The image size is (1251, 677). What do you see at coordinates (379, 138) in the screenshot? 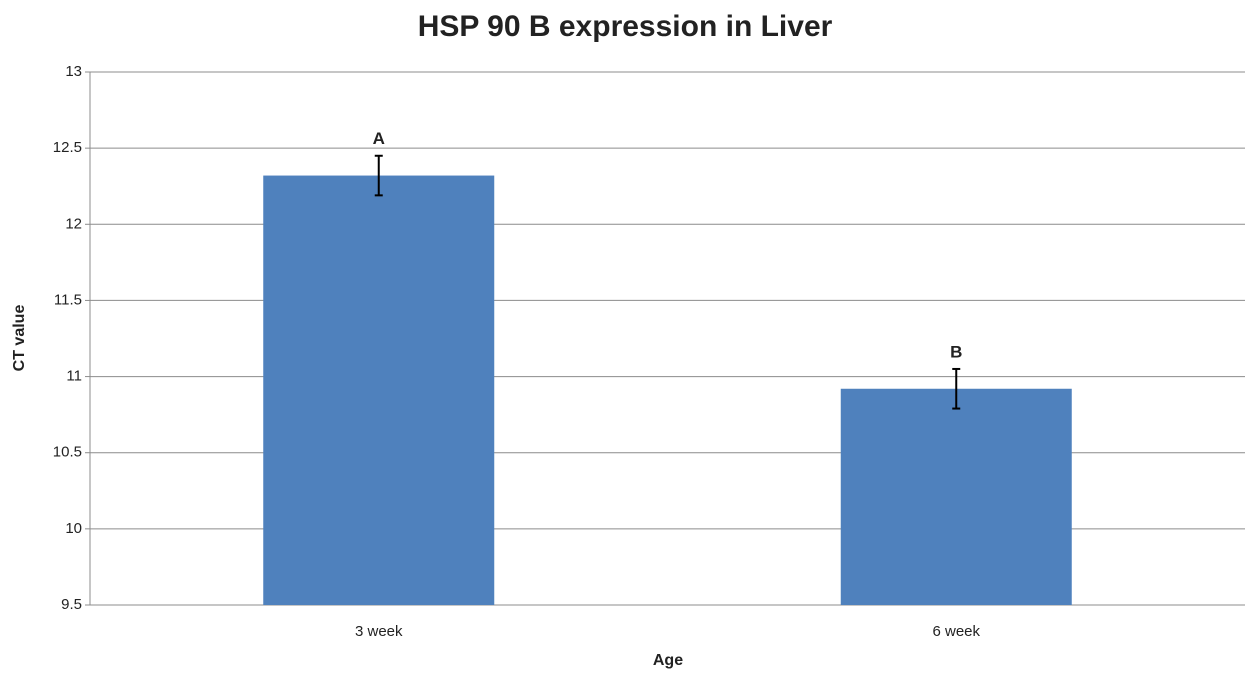
I see `annotation: A` at bounding box center [379, 138].